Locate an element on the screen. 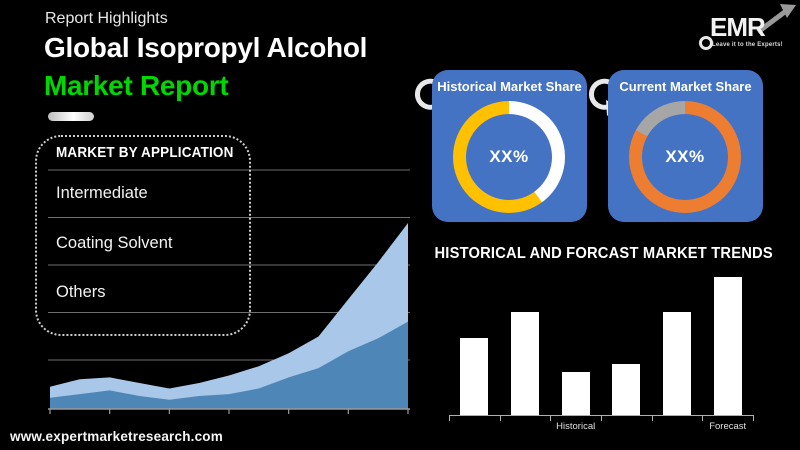 This screenshot has width=800, height=450. current-card-title: Current Market Share is located at coordinates (685, 86).